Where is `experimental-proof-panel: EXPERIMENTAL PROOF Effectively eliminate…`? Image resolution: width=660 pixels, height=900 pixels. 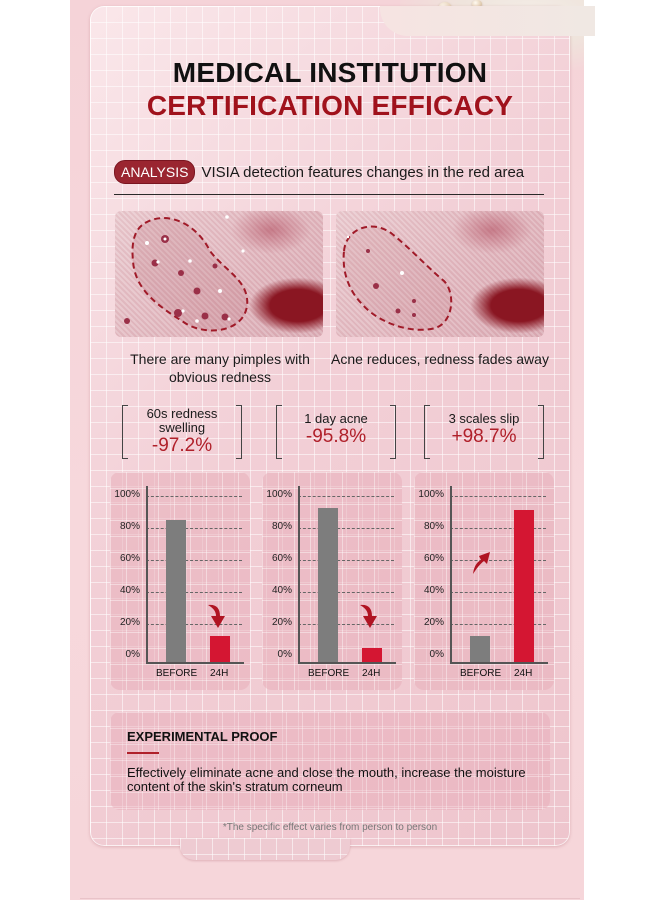
experimental-proof-panel: EXPERIMENTAL PROOF Effectively eliminate… is located at coordinates (330, 761).